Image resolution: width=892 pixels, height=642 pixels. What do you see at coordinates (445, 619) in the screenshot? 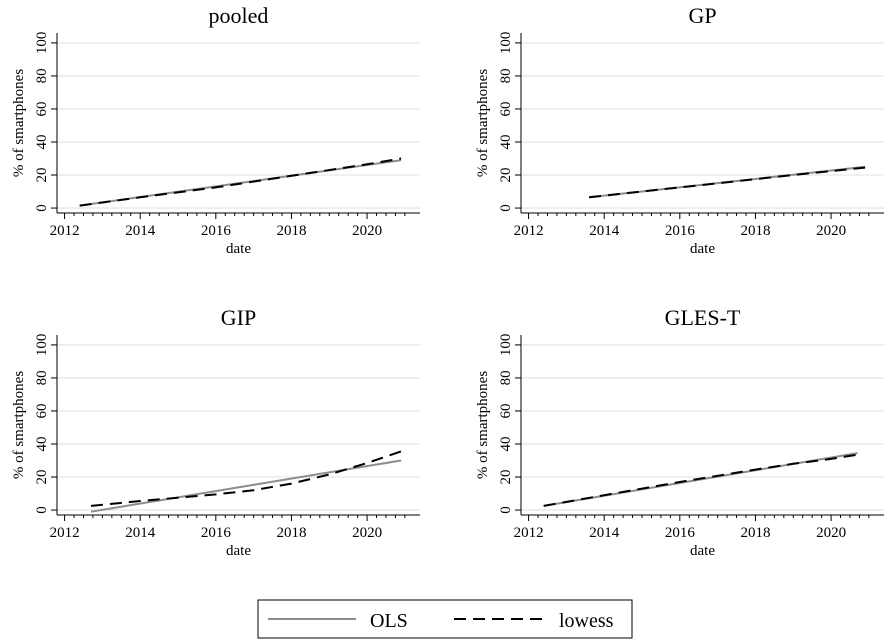
I see `legend: OLS lowess` at bounding box center [445, 619].